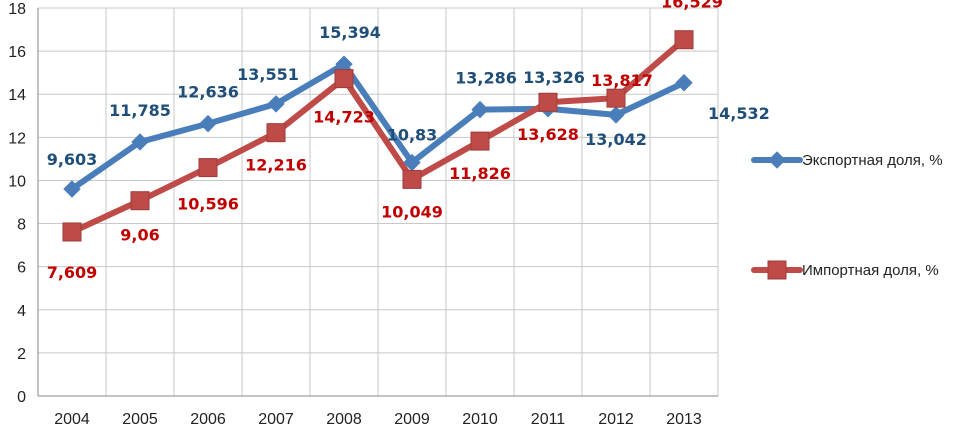 This screenshot has width=974, height=430. What do you see at coordinates (72, 419) in the screenshot?
I see `x-tick-label: 2004` at bounding box center [72, 419].